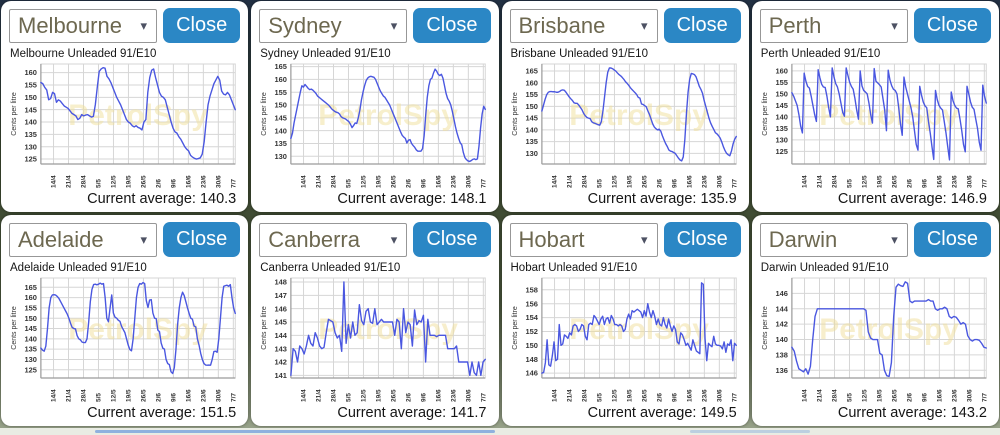 This screenshot has height=435, width=1000. What do you see at coordinates (718, 413) in the screenshot?
I see `current-average-value: 149.5` at bounding box center [718, 413].